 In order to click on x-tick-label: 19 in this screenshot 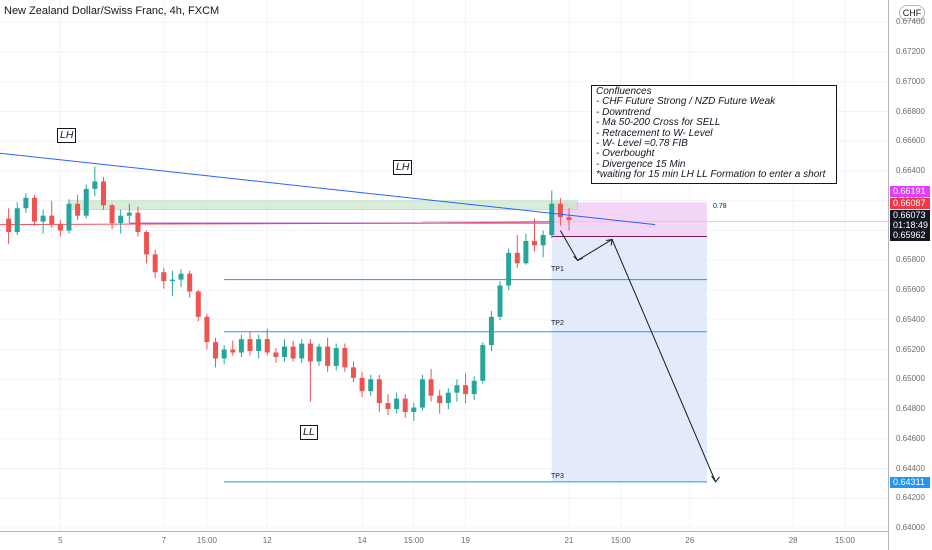, I will do `click(465, 540)`.